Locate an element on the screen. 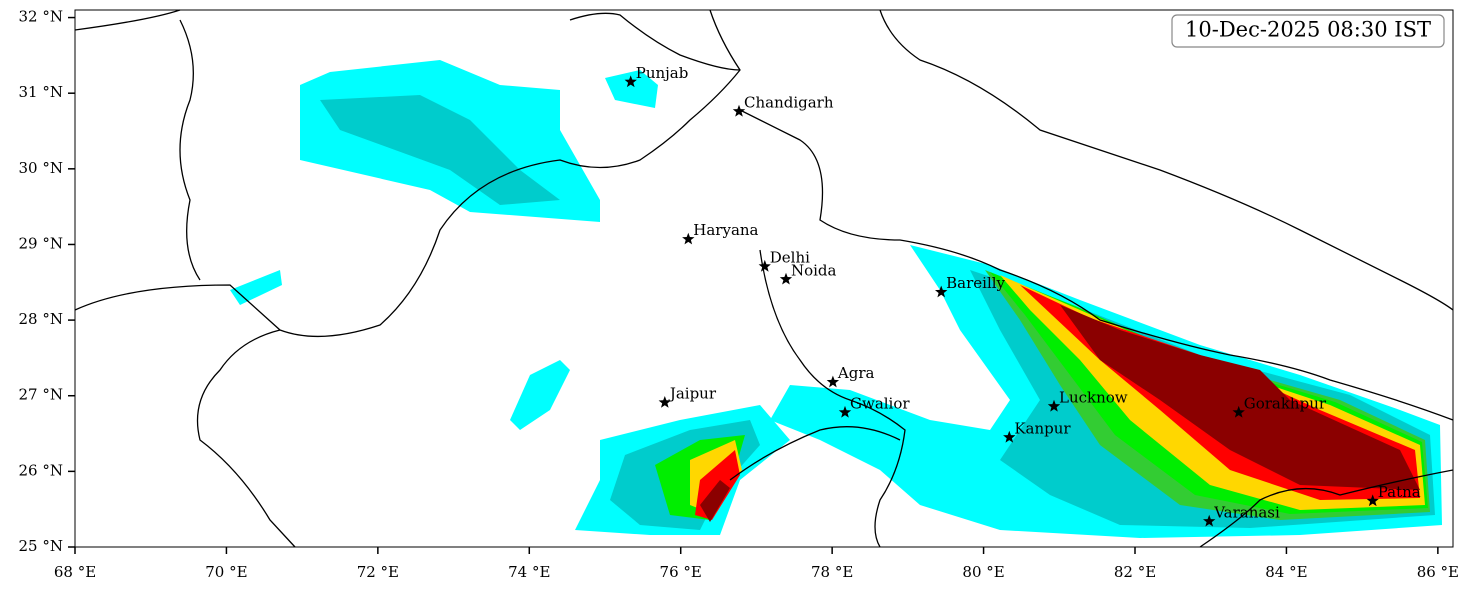  city-label: Patna is located at coordinates (1399, 492).